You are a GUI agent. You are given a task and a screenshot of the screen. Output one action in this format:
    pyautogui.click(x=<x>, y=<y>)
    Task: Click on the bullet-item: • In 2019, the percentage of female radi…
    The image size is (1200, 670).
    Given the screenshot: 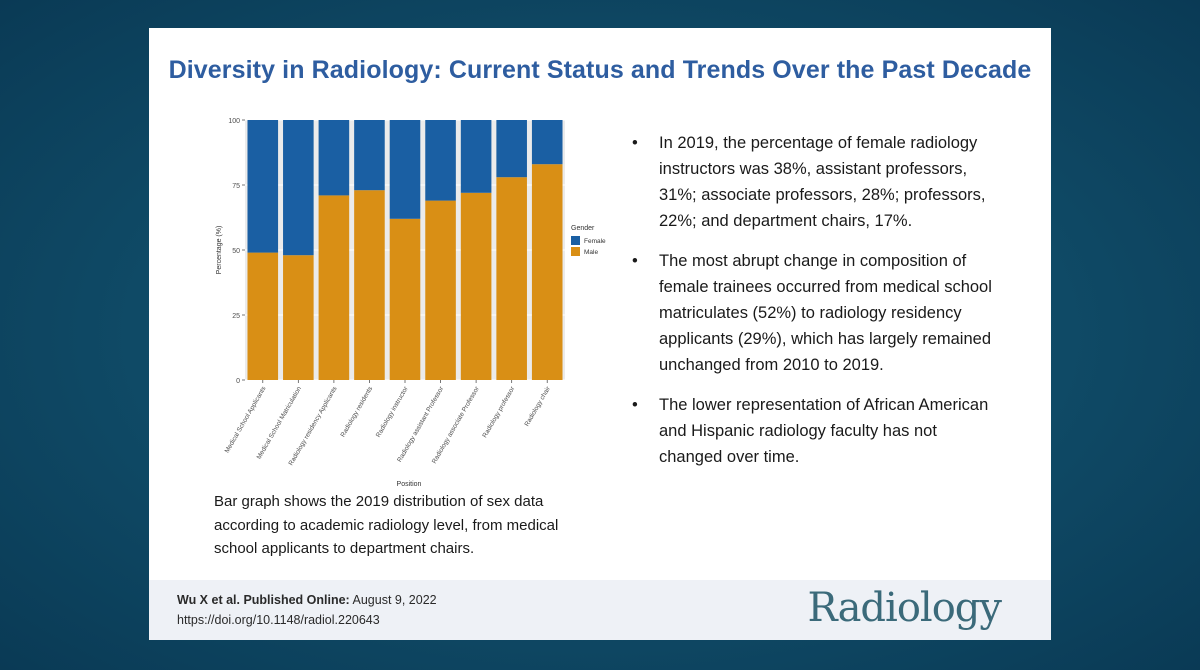 What is the action you would take?
    pyautogui.click(x=814, y=182)
    